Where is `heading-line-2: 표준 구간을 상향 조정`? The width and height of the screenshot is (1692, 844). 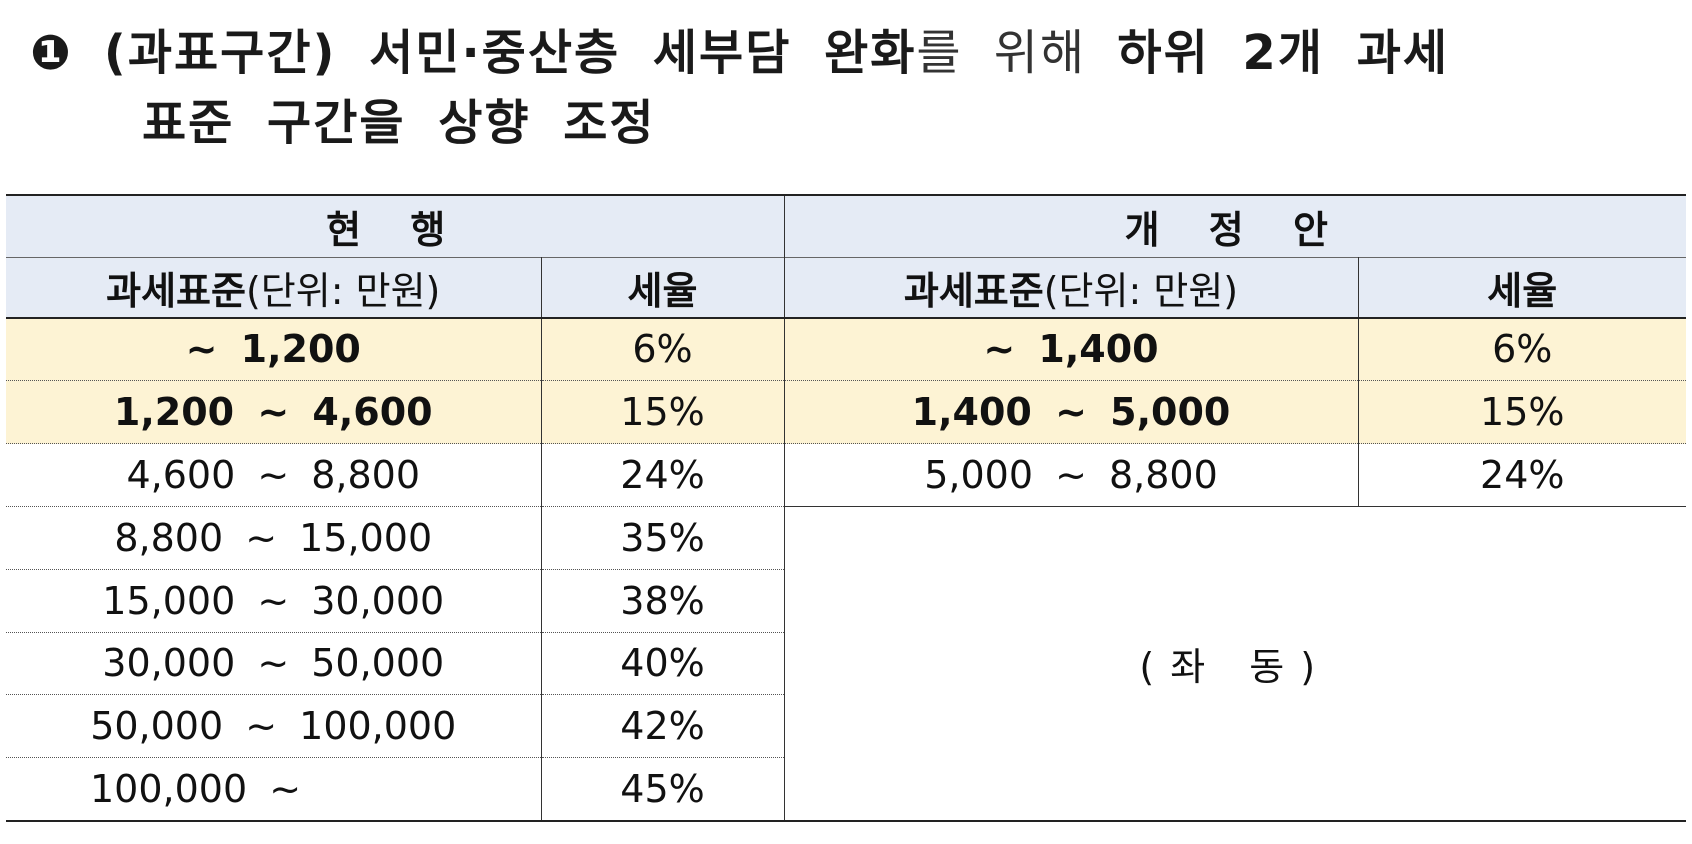 heading-line-2: 표준 구간을 상향 조정 is located at coordinates (850, 123).